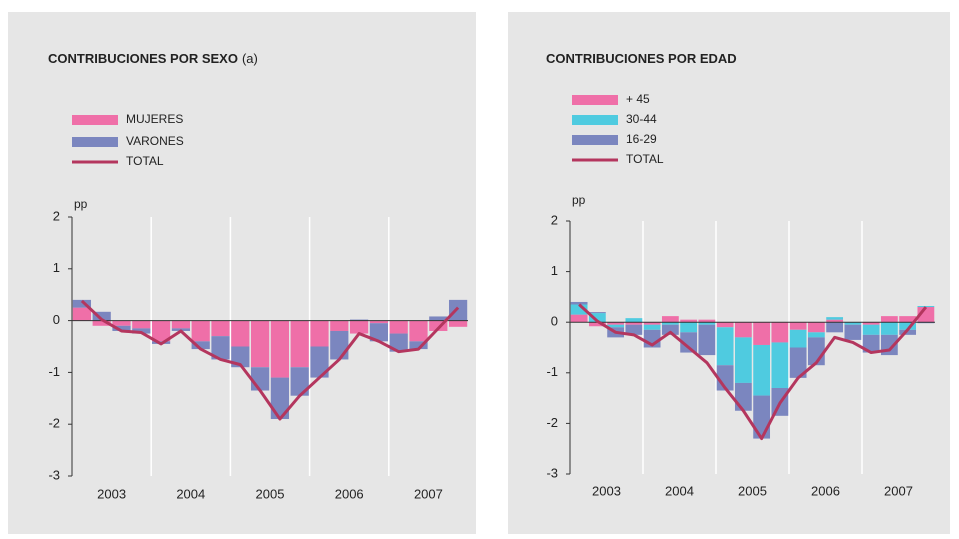 The image size is (959, 539). What do you see at coordinates (679, 490) in the screenshot?
I see `x-tick-label: 2004` at bounding box center [679, 490].